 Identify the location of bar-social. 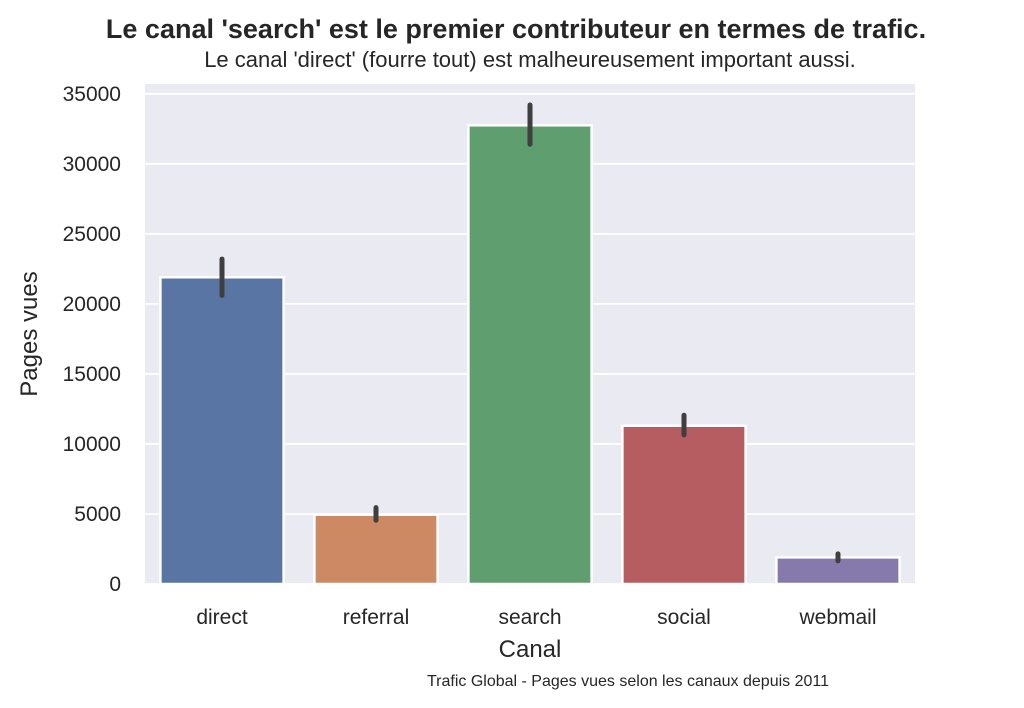
(684, 505).